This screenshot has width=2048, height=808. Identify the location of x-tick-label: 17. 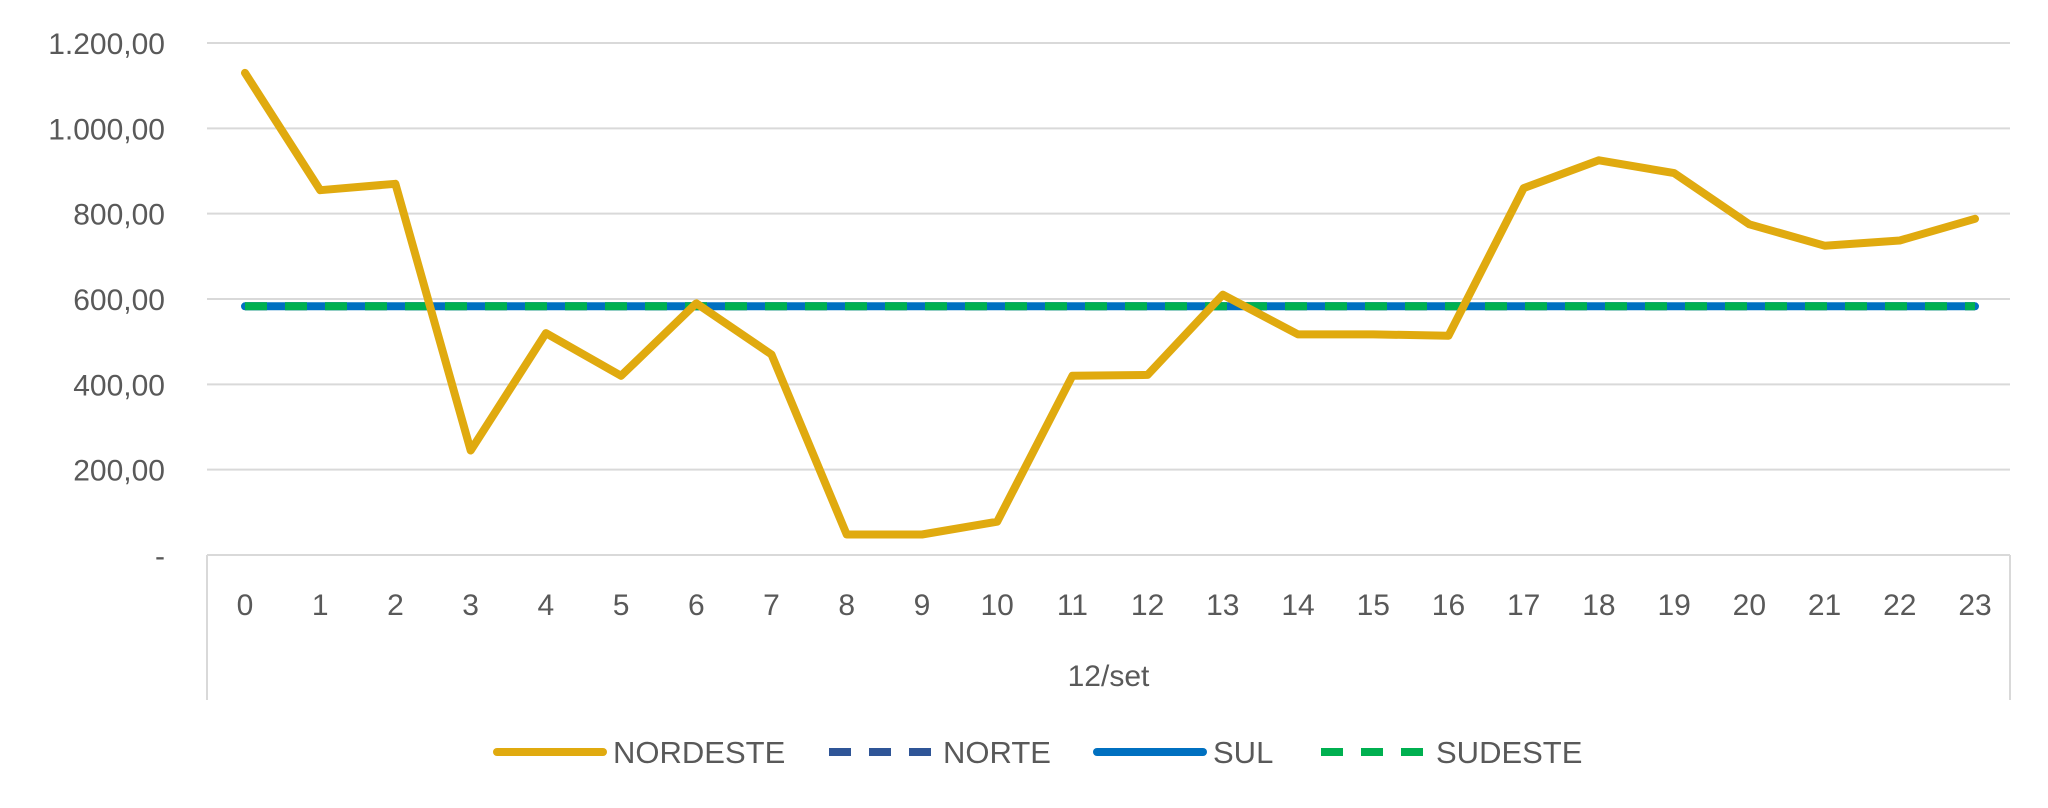
(1523, 605).